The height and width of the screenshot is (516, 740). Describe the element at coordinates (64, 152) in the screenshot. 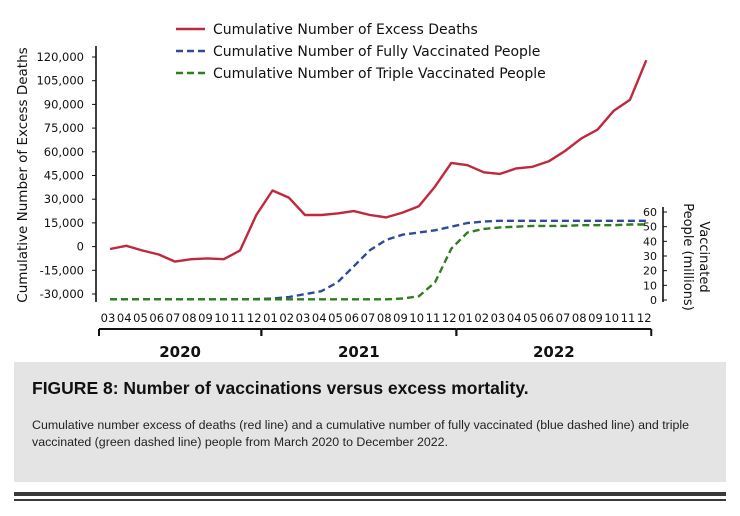

I see `y-tick-label: 60,000` at that location.